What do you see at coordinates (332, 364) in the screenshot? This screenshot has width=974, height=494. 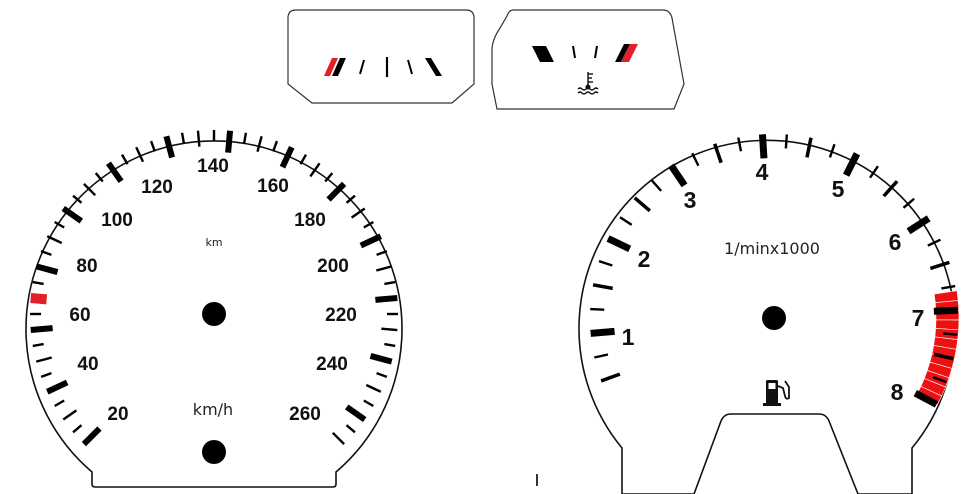 I see `speed-label-240: 240` at bounding box center [332, 364].